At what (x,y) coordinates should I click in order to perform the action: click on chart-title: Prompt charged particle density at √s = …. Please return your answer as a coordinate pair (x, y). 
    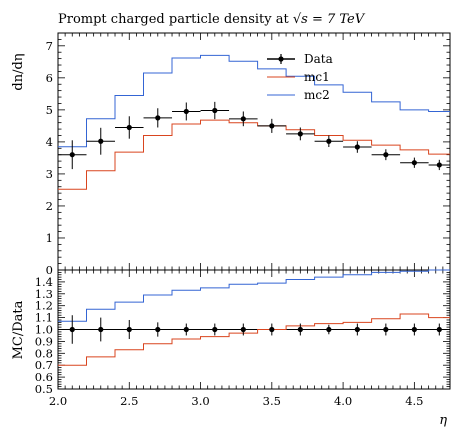
    Looking at the image, I should click on (212, 19).